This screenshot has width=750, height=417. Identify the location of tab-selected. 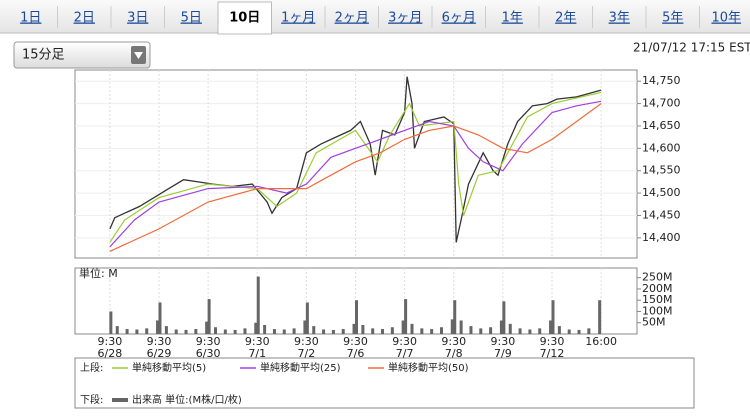
(244, 18).